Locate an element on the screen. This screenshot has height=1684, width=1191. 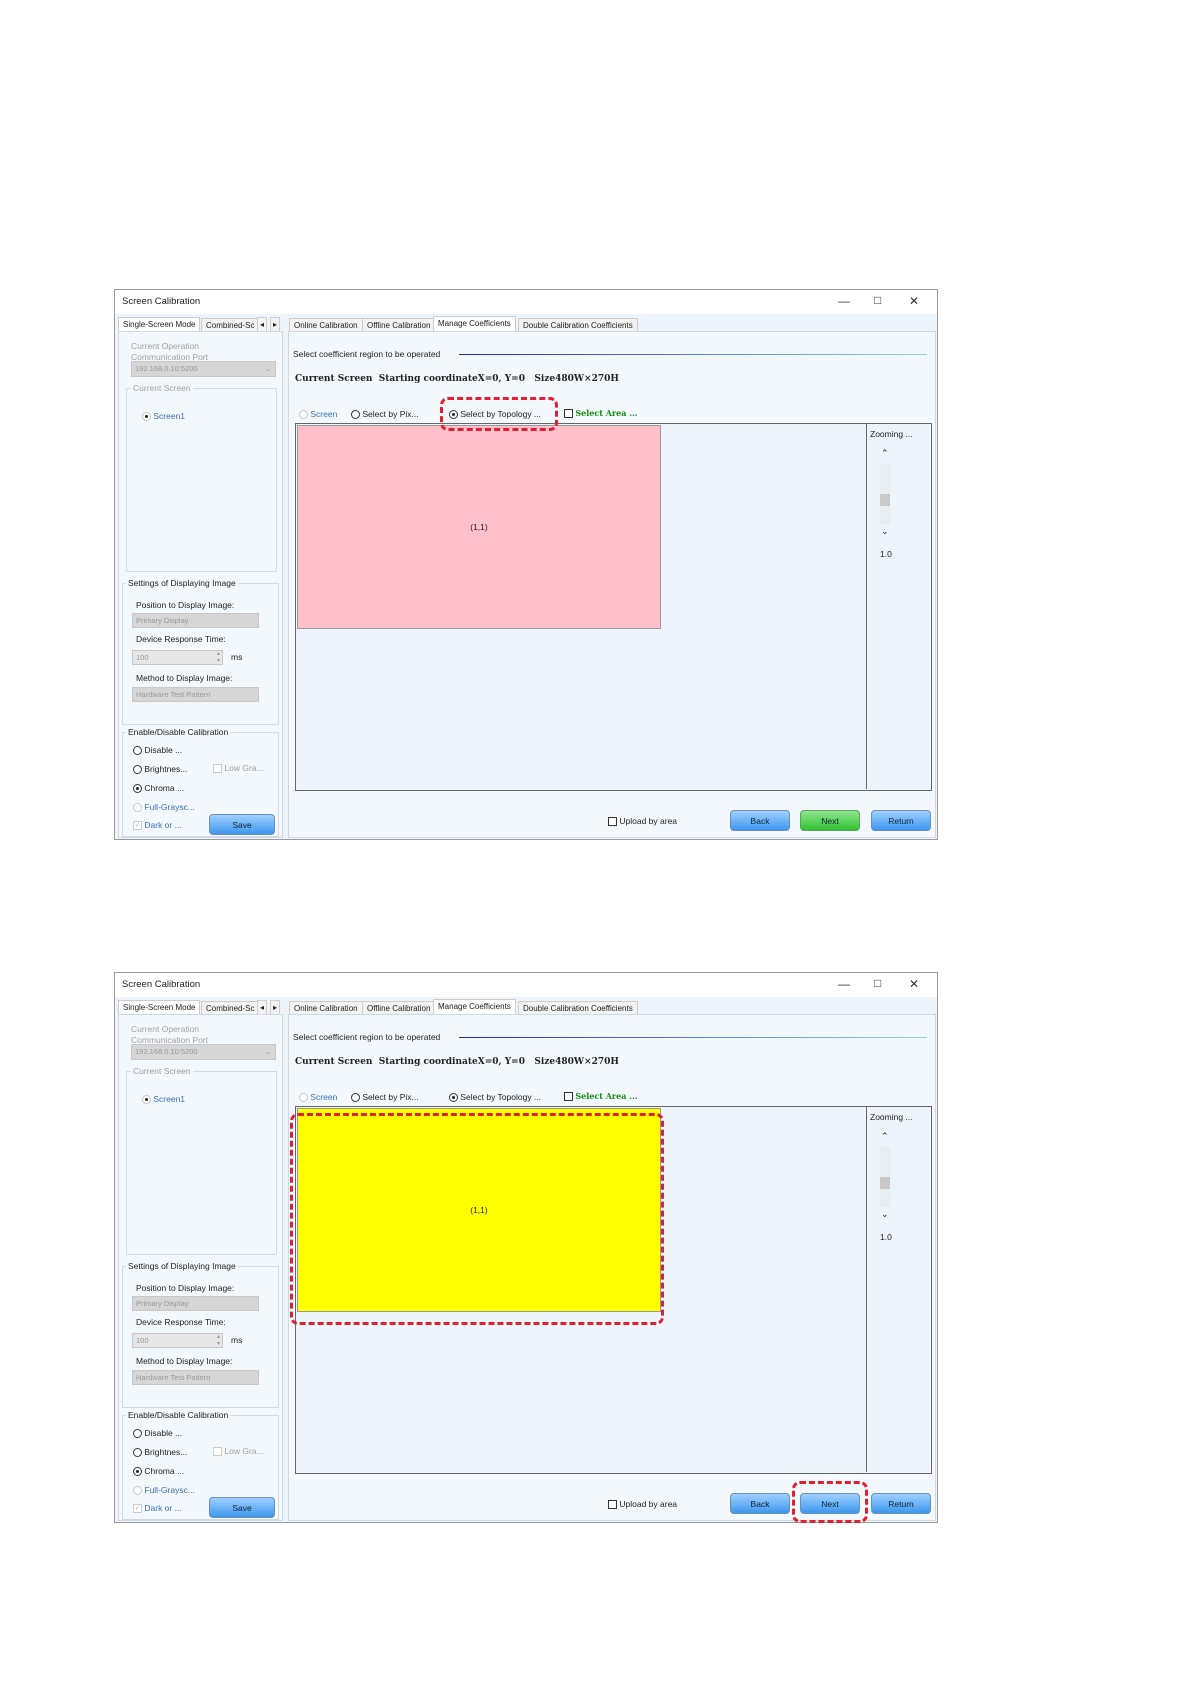
highlight-next-button is located at coordinates (830, 1502).